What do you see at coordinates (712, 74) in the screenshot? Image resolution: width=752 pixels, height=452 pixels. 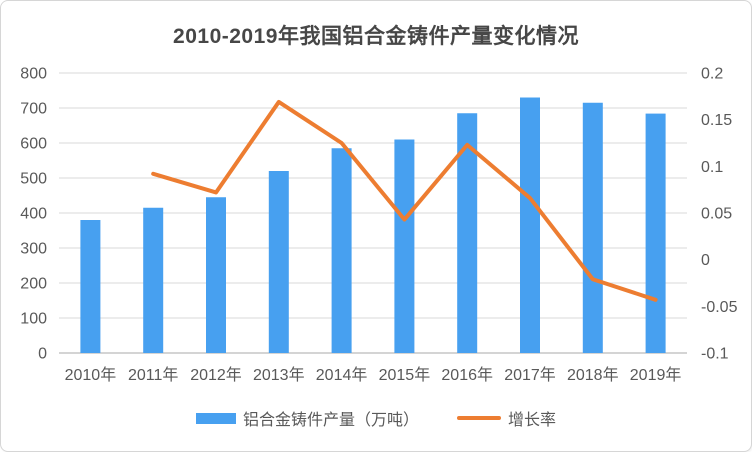 I see `y-axis-right-tick-label: 0.2` at bounding box center [712, 74].